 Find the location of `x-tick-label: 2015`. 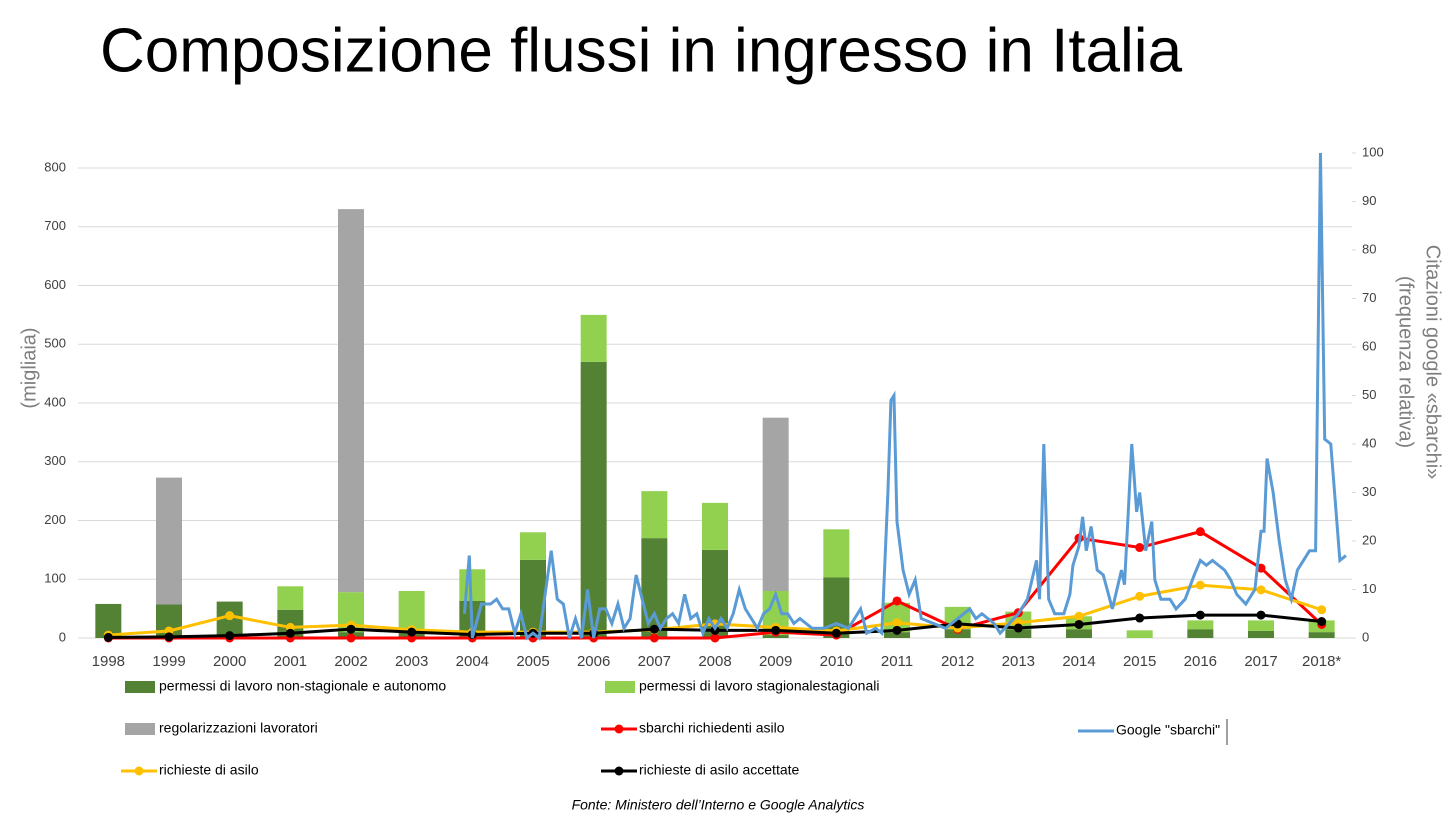

x-tick-label: 2015 is located at coordinates (1139, 661).